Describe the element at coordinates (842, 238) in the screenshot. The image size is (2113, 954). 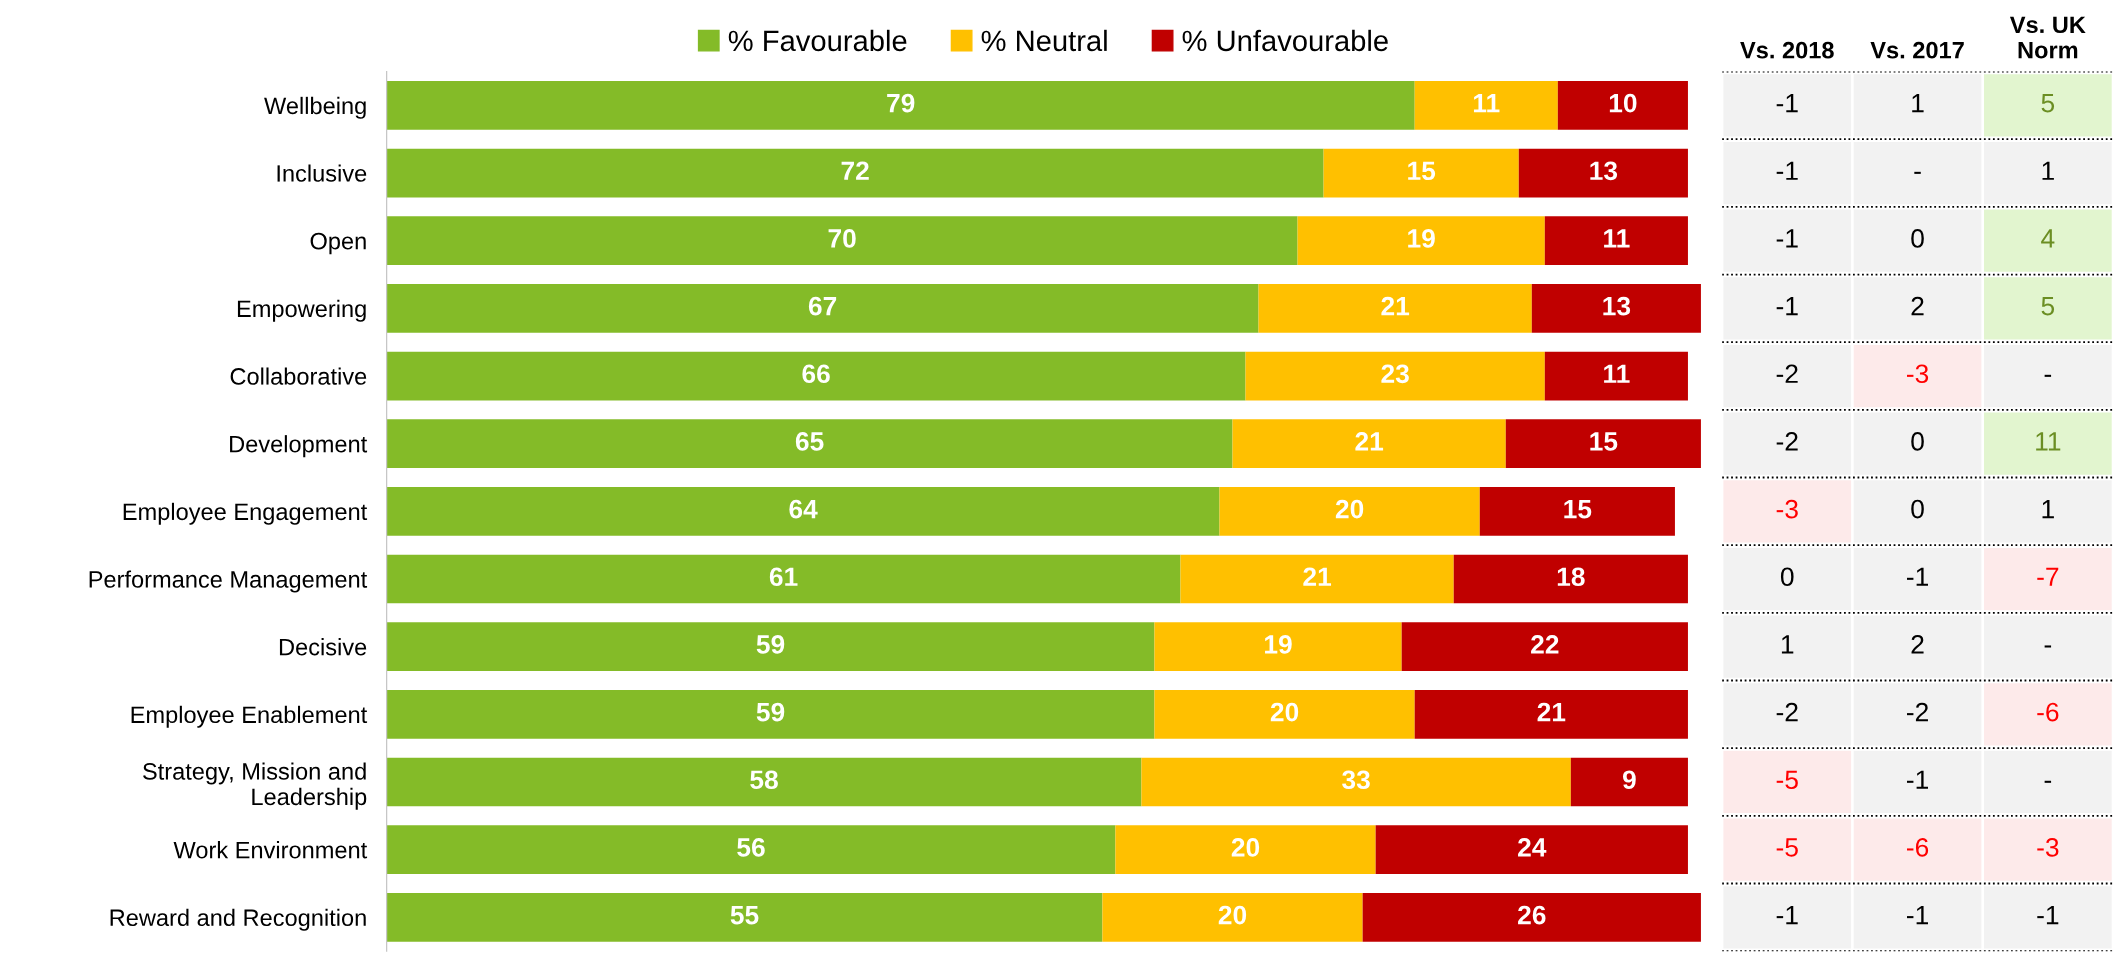
I see `data-label: 70` at that location.